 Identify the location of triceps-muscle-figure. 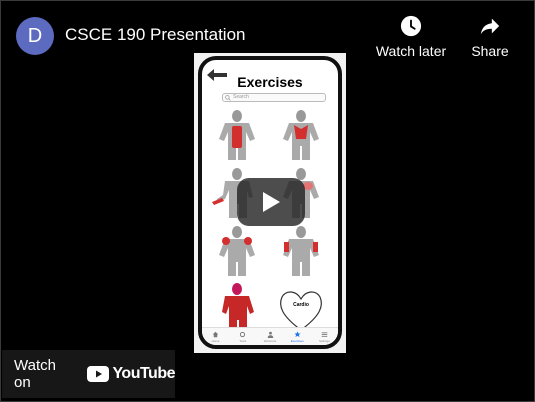
(301, 251).